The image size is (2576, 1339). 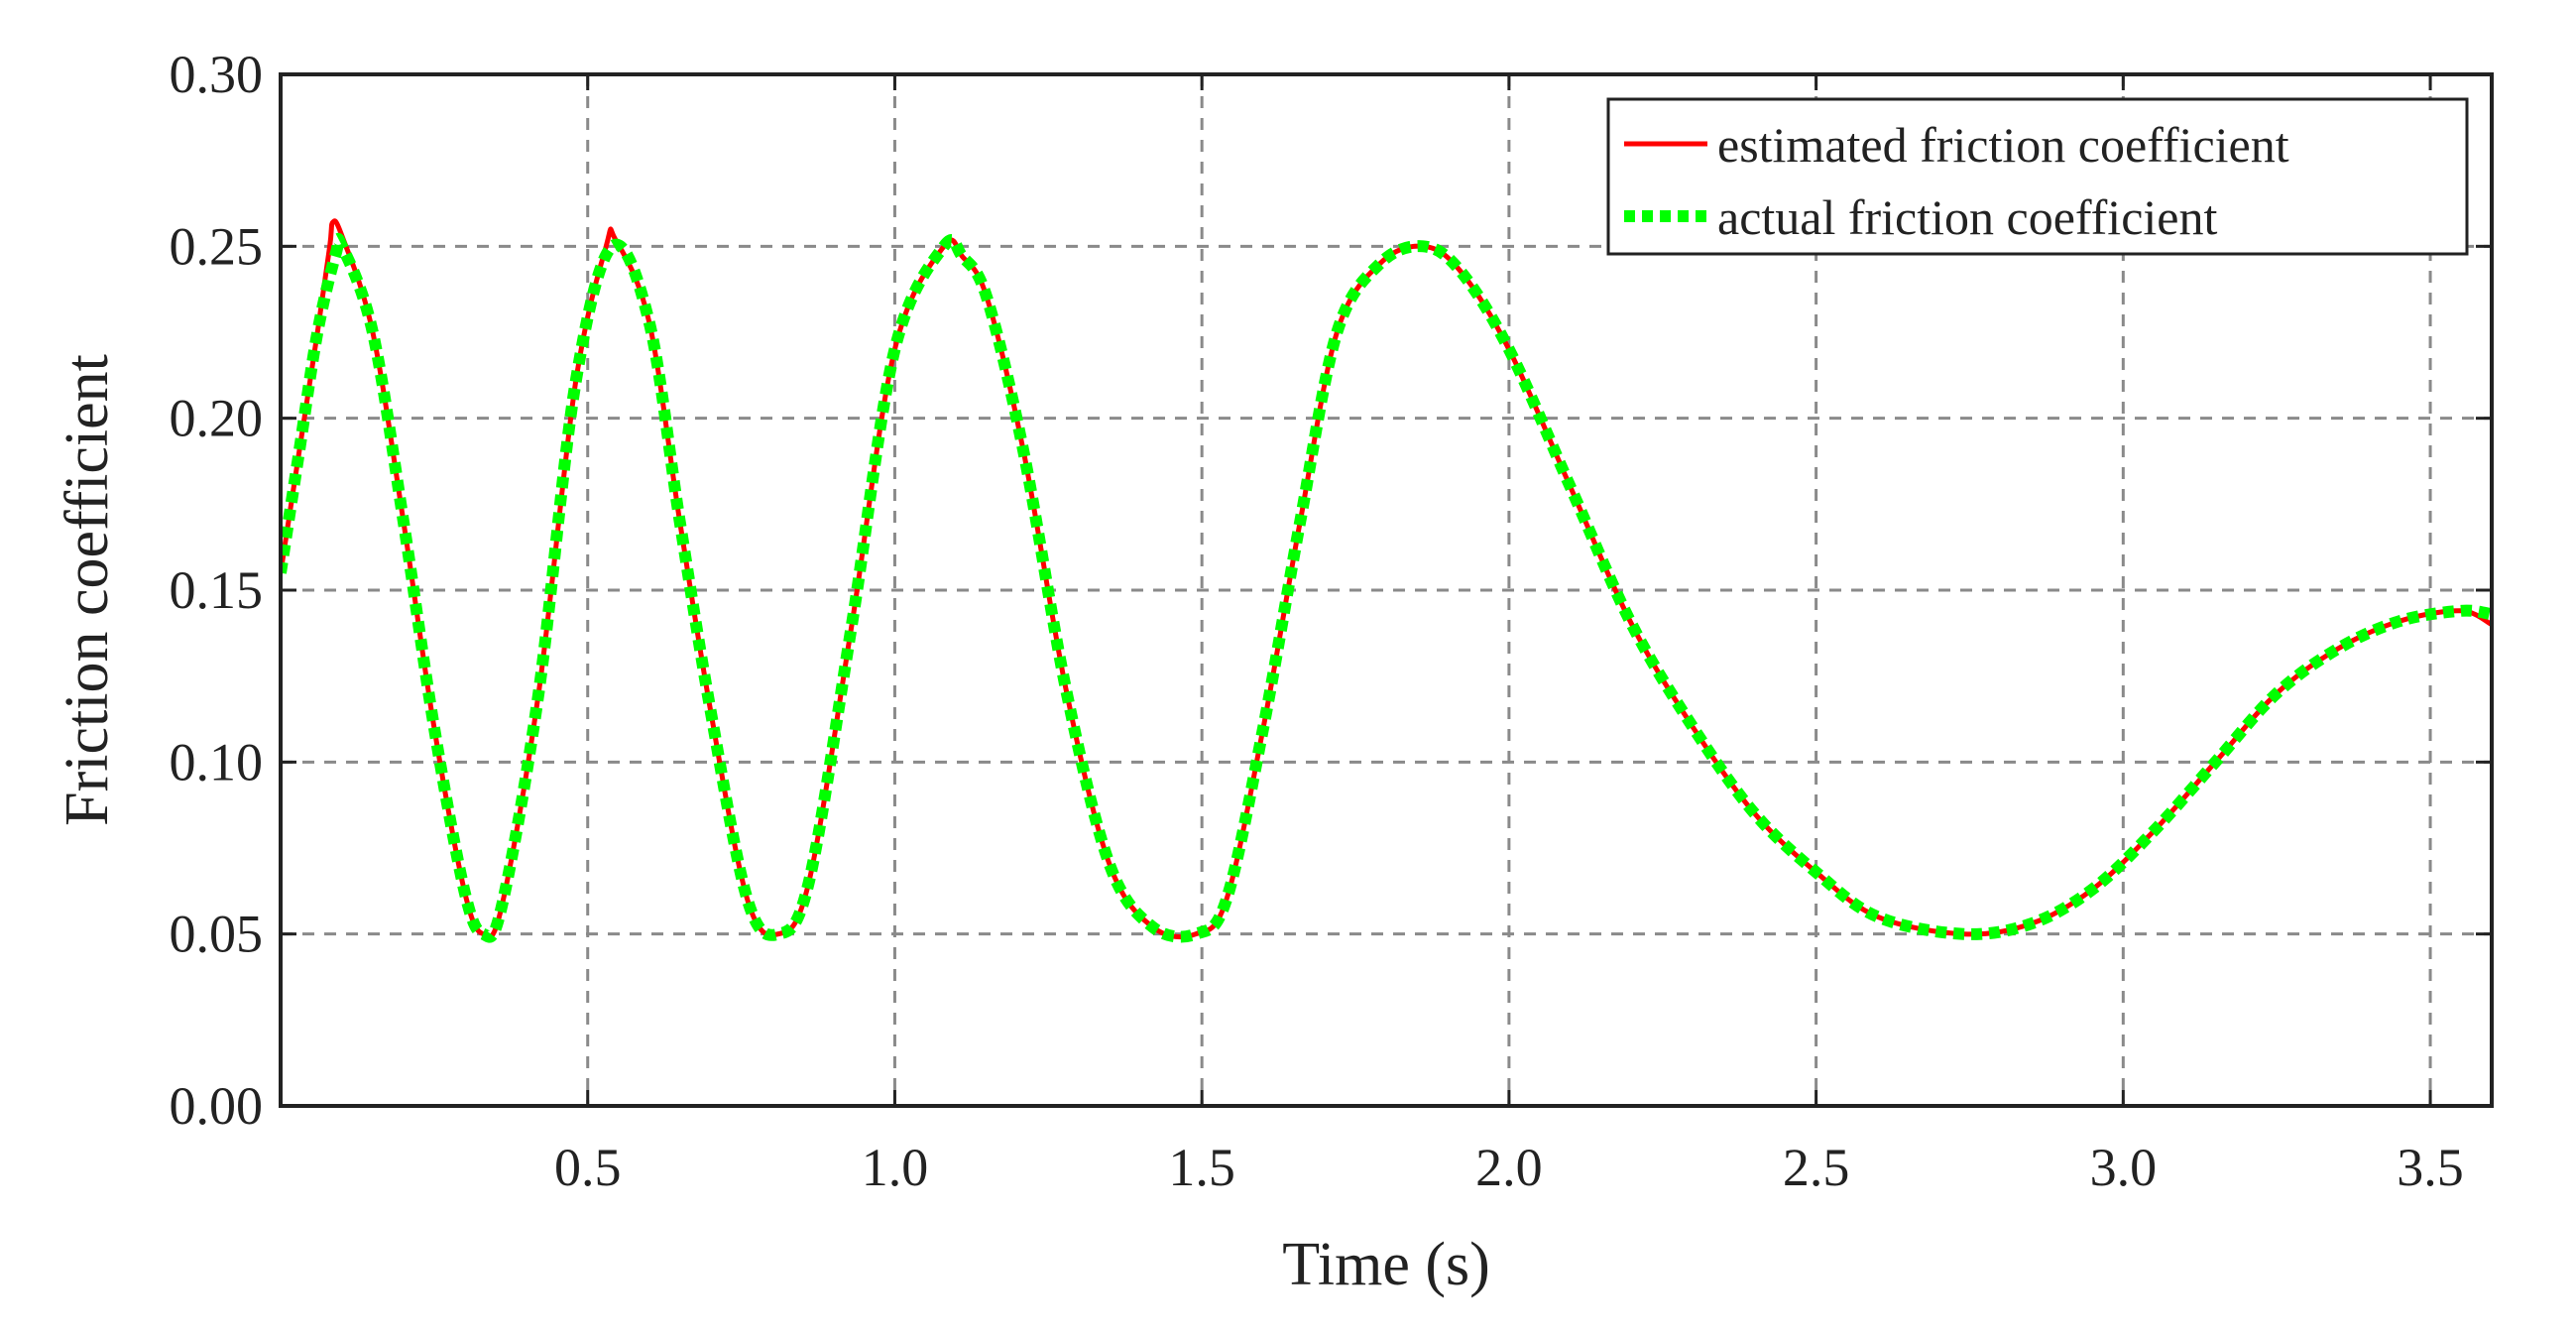 I want to click on x-tick-label: 3.5, so click(x=2430, y=1167).